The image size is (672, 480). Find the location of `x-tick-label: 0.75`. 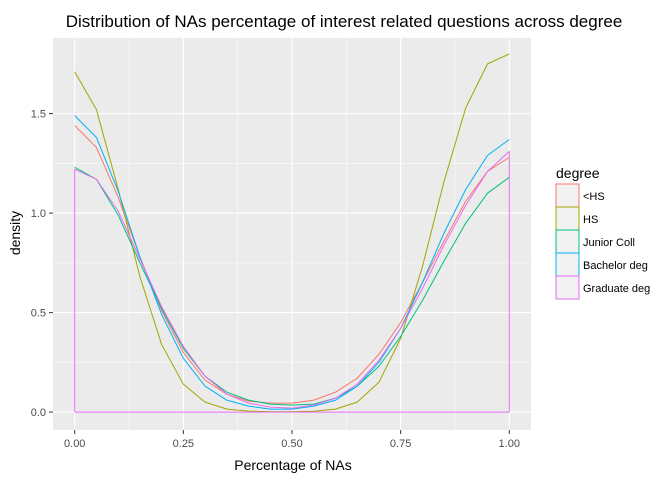

x-tick-label: 0.75 is located at coordinates (400, 444).